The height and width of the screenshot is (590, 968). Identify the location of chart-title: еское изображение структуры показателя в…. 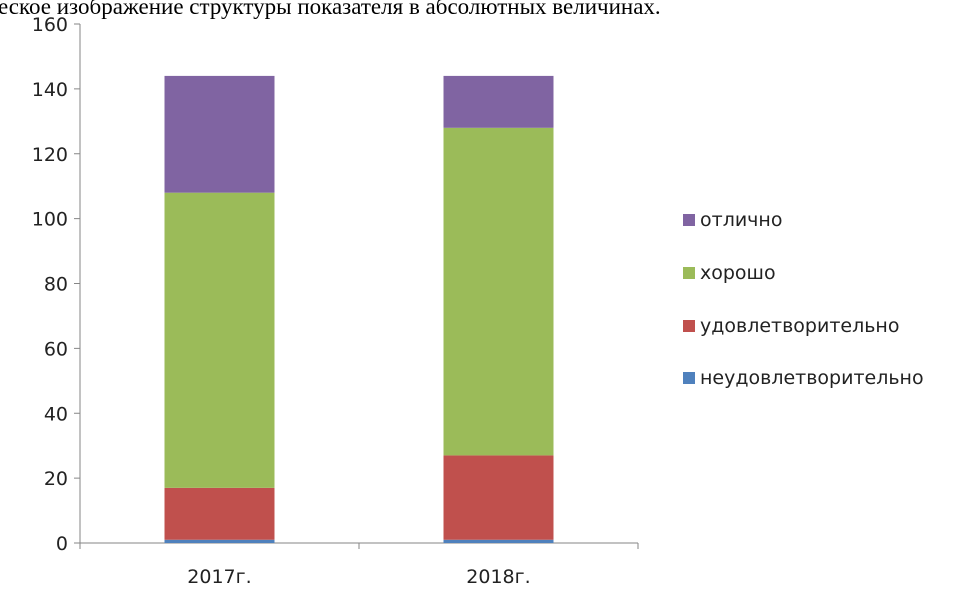
(330, 9).